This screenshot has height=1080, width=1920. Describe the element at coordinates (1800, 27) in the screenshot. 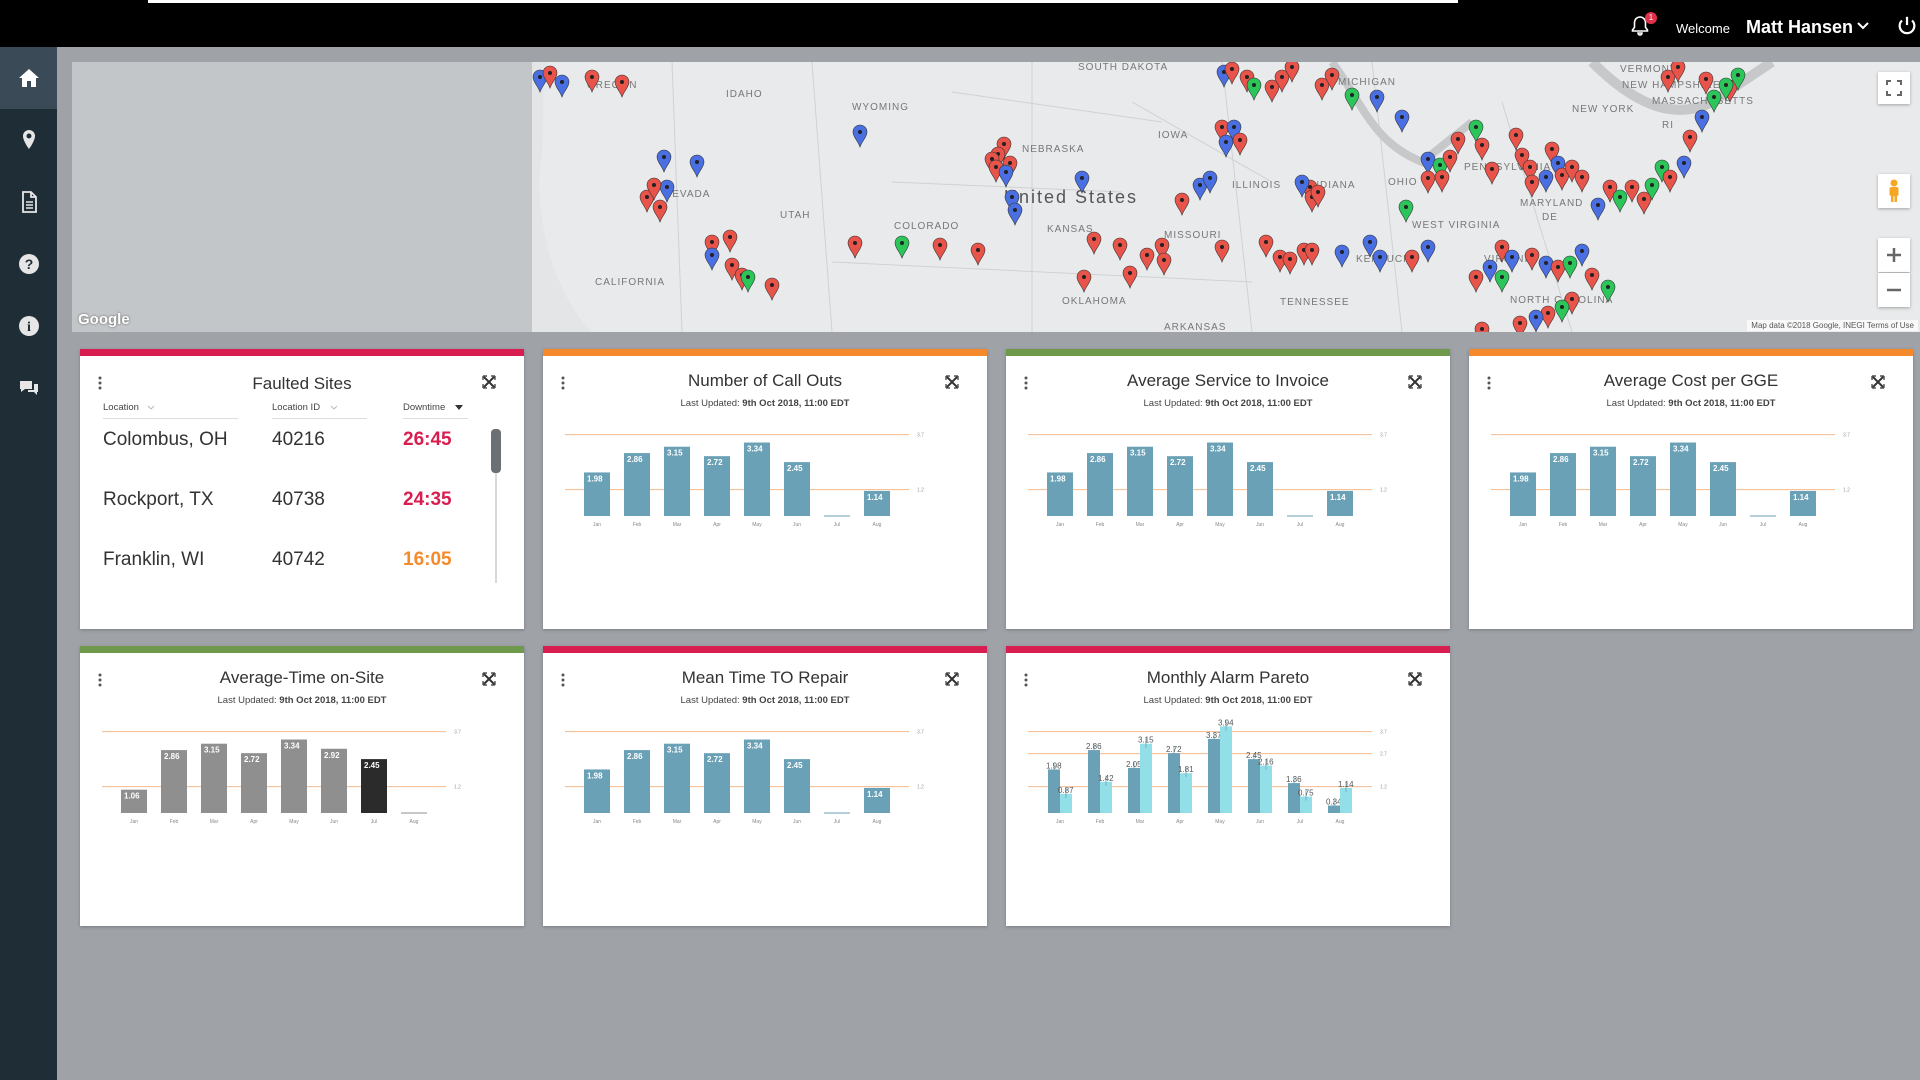

I see `user-menu: Matt Hansen` at that location.